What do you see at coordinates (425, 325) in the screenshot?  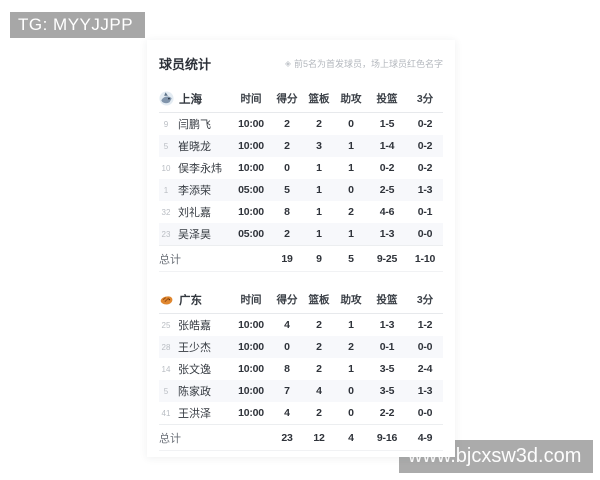 I see `three-points-value: 1-2` at bounding box center [425, 325].